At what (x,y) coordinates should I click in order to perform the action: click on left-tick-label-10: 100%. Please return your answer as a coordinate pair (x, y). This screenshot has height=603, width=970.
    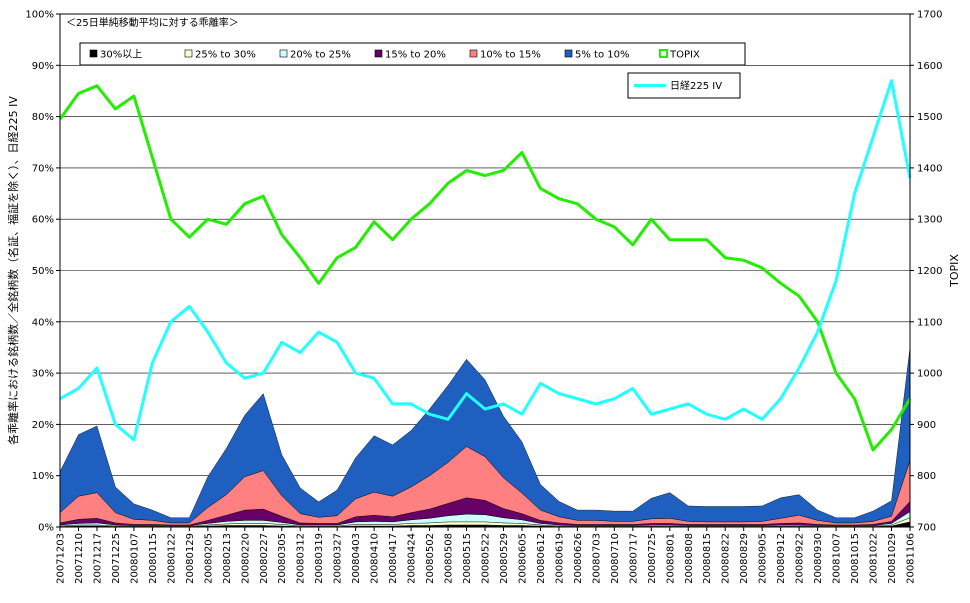
    Looking at the image, I should click on (39, 15).